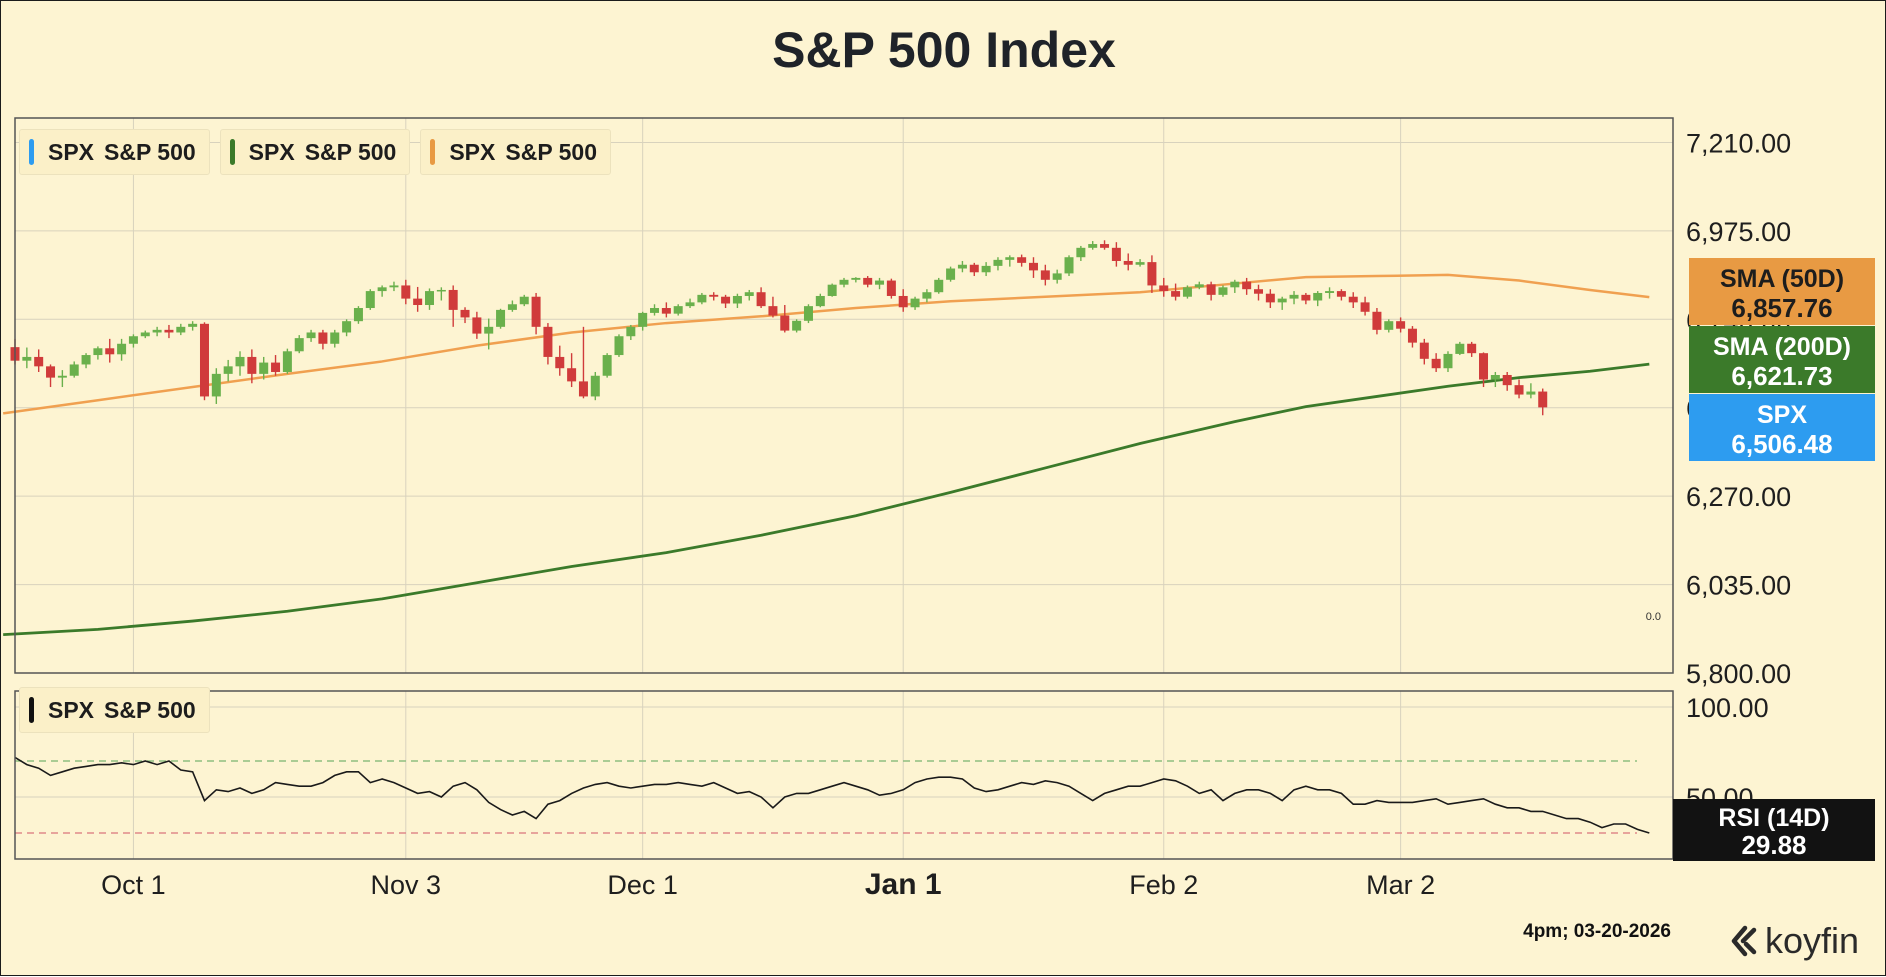  What do you see at coordinates (1738, 232) in the screenshot?
I see `y-tick-label: 6,975.00` at bounding box center [1738, 232].